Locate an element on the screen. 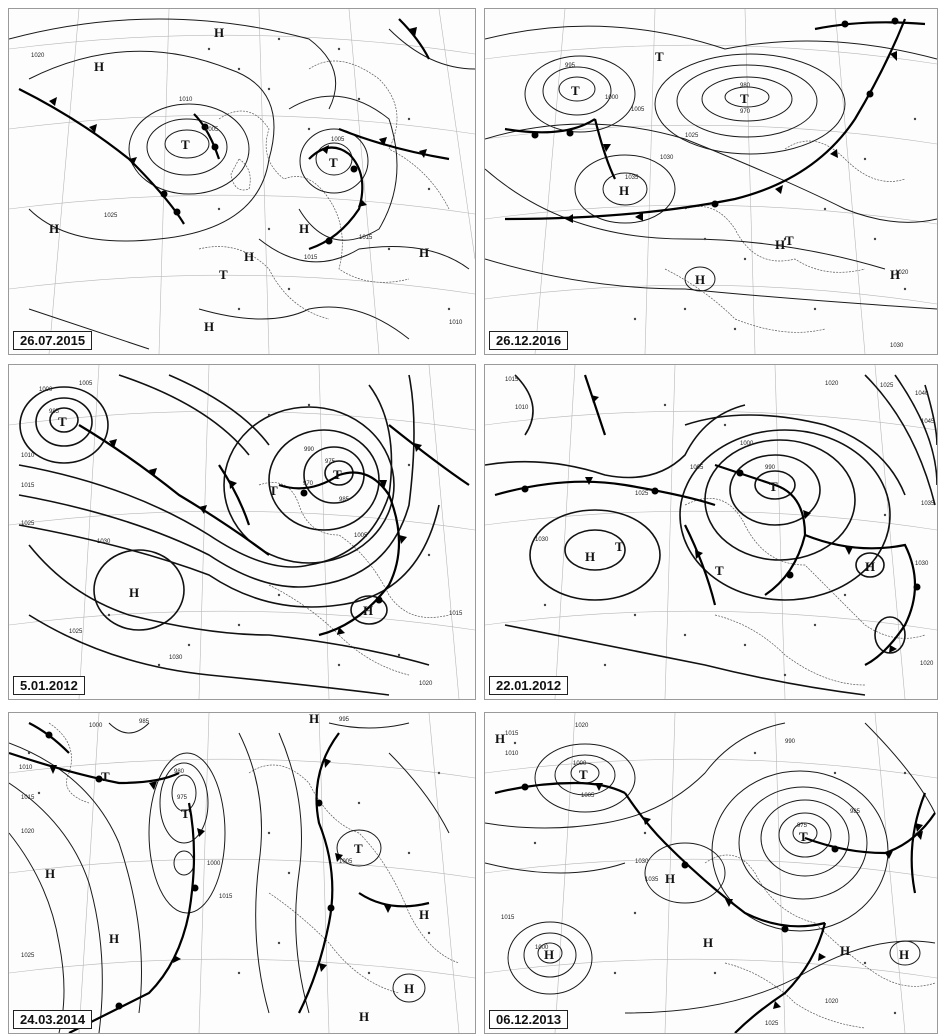  isobar-value: 1045 is located at coordinates (928, 422).